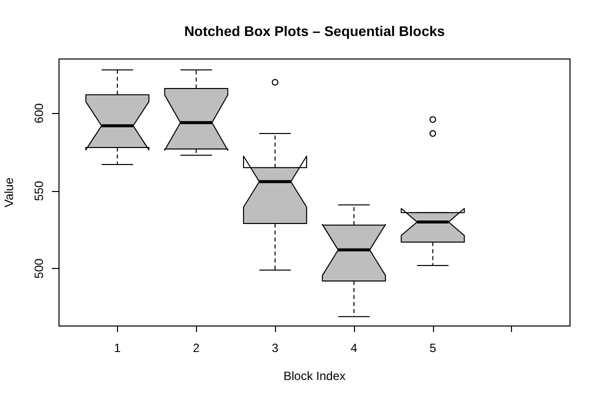 This screenshot has height=400, width=599. Describe the element at coordinates (315, 31) in the screenshot. I see `chart-title: Notched Box Plots – Sequential Blocks` at that location.